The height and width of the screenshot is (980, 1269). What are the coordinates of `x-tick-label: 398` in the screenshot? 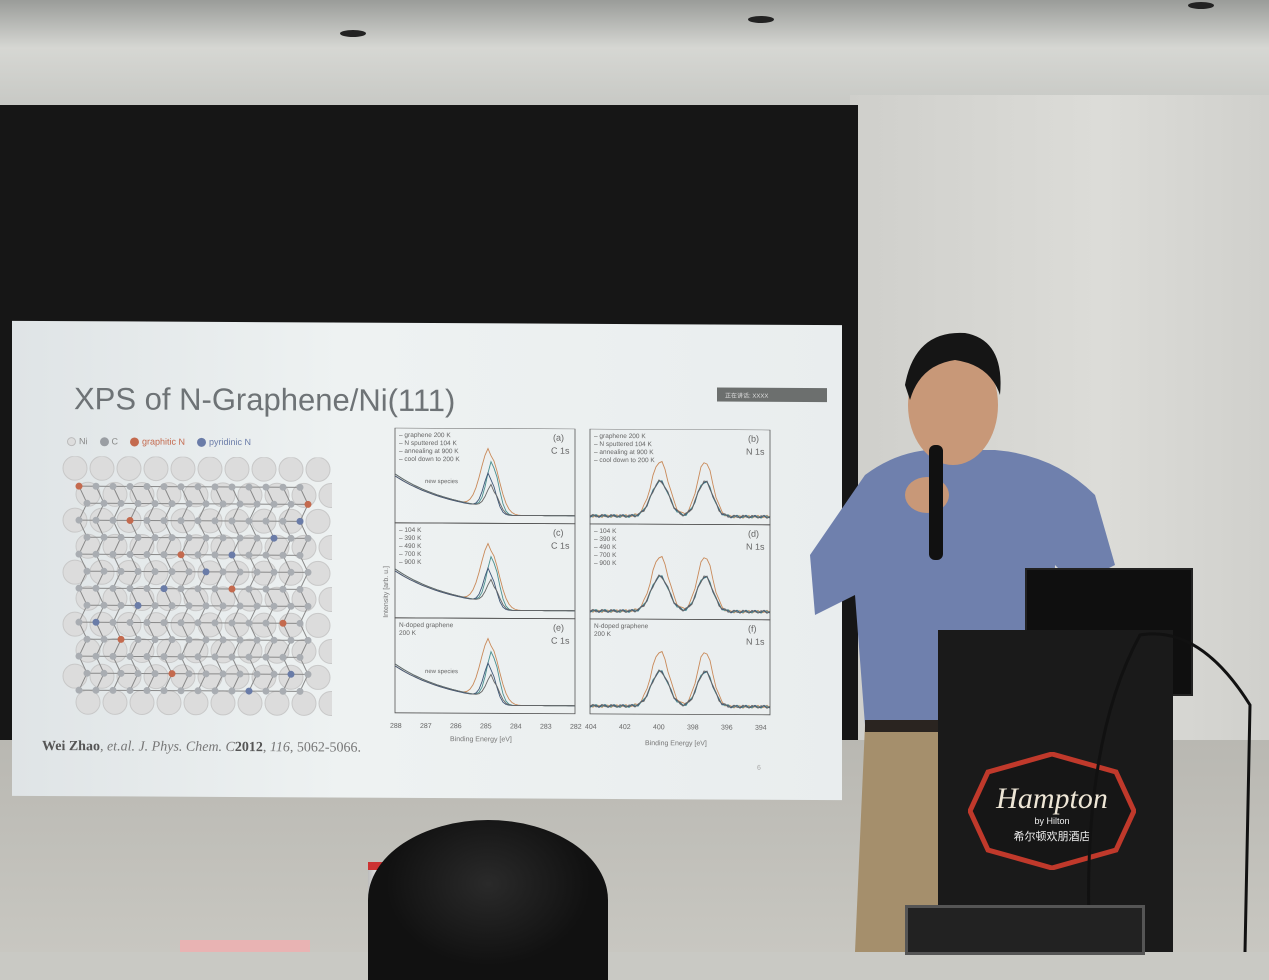 It's located at (693, 727).